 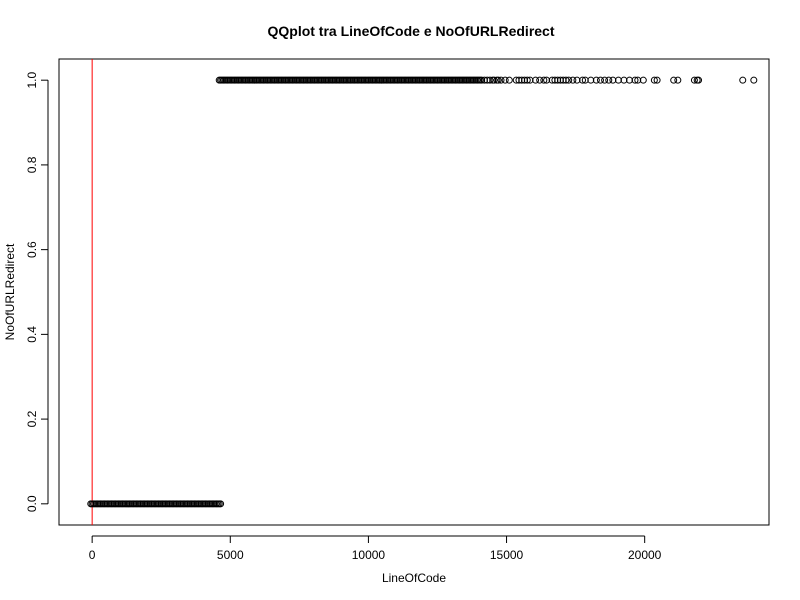 What do you see at coordinates (414, 578) in the screenshot?
I see `x-axis-label: LineOfCode` at bounding box center [414, 578].